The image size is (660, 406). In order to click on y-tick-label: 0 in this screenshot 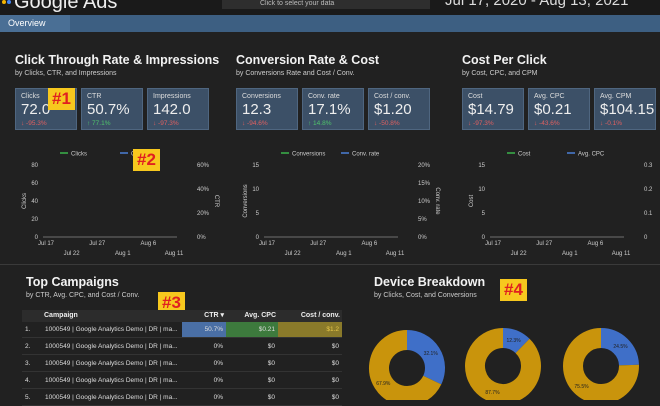, I will do `click(484, 238)`.